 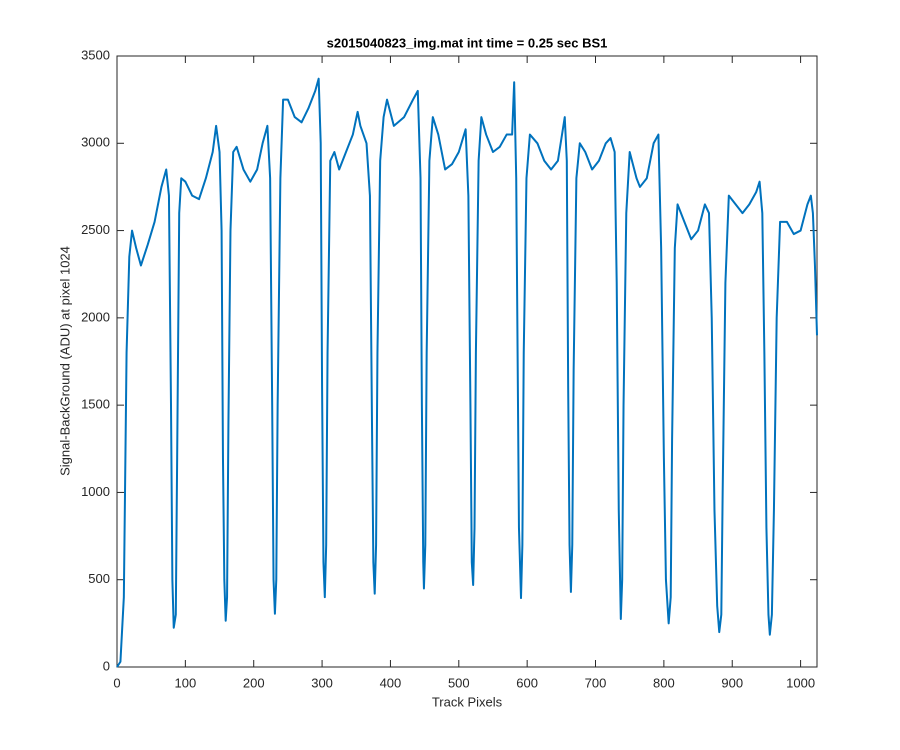 I want to click on y-tick-label: 0, so click(x=106, y=665).